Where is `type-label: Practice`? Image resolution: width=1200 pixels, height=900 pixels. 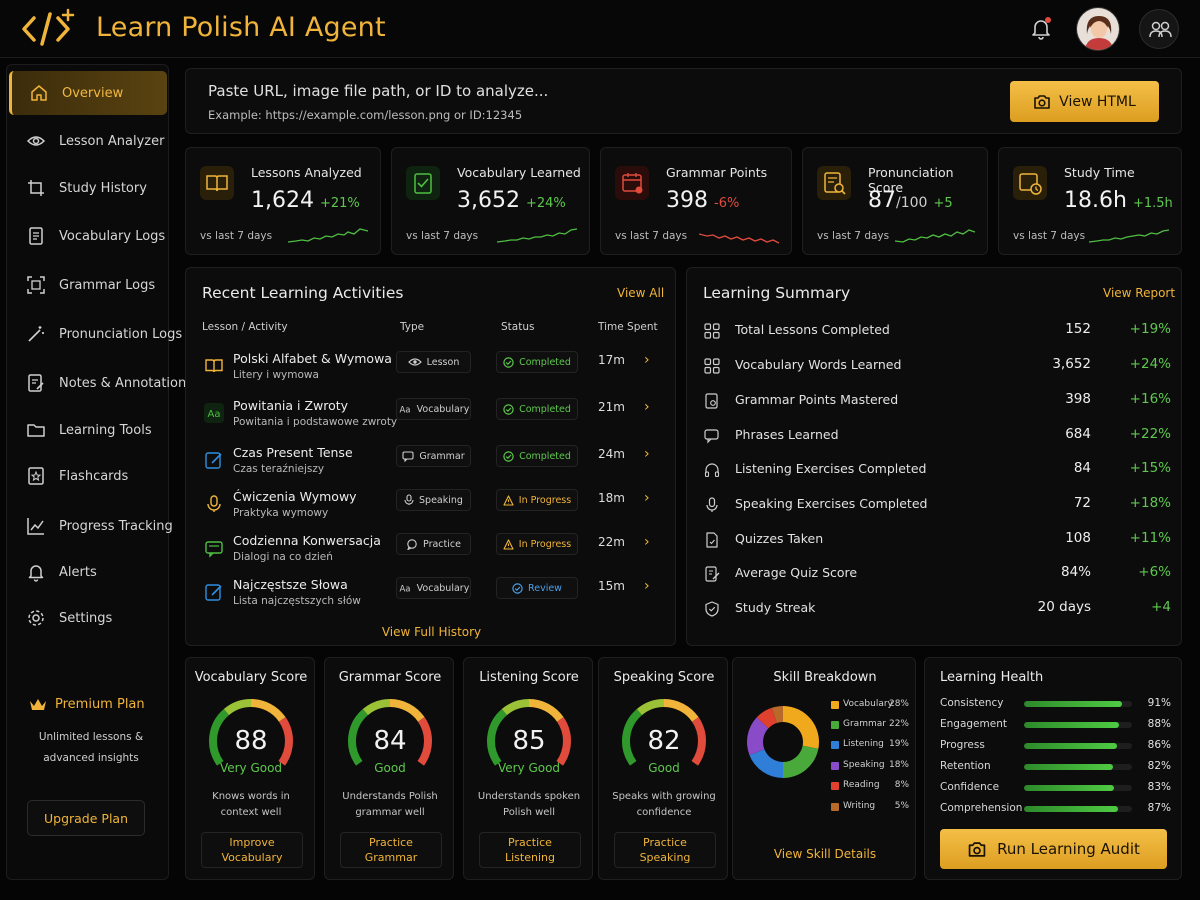
type-label: Practice is located at coordinates (442, 544).